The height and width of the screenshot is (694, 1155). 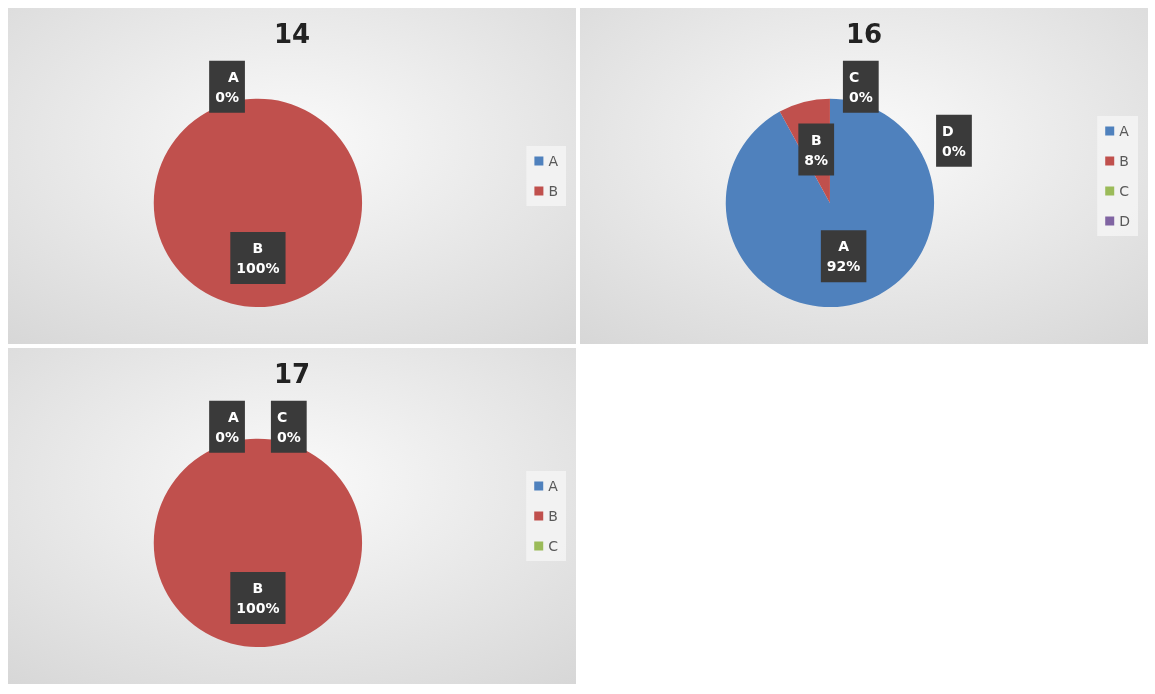 I want to click on category-label: D, so click(x=948, y=130).